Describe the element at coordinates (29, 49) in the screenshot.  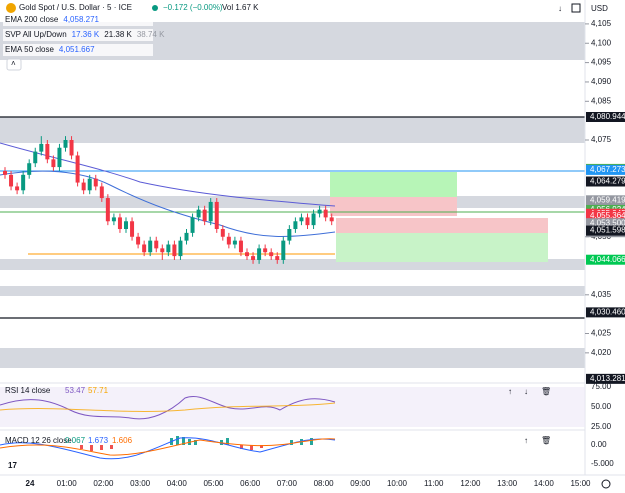
I see `legend-name: EMA 50 close` at that location.